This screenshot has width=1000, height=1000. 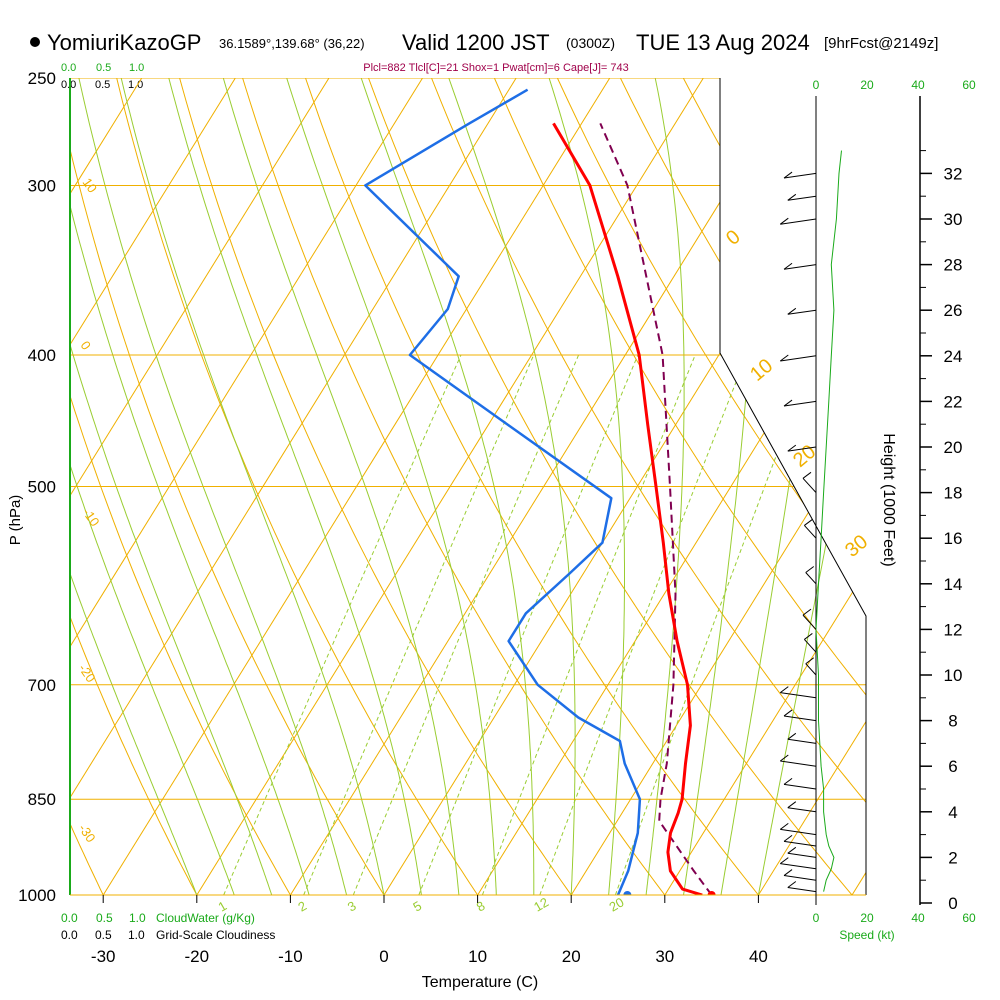 I want to click on height-tick-label: 20, so click(x=953, y=447).